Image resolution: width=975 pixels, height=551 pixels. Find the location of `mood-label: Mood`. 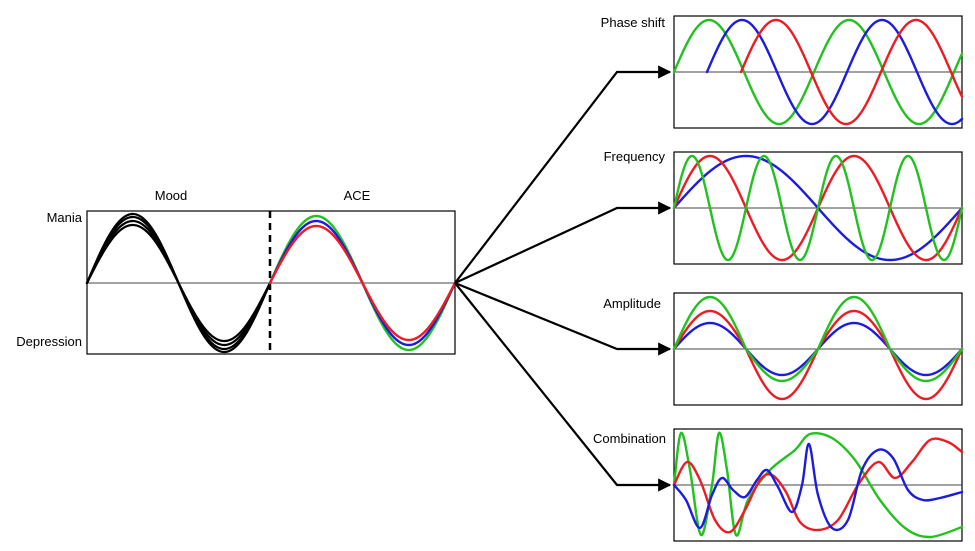

mood-label: Mood is located at coordinates (171, 195).